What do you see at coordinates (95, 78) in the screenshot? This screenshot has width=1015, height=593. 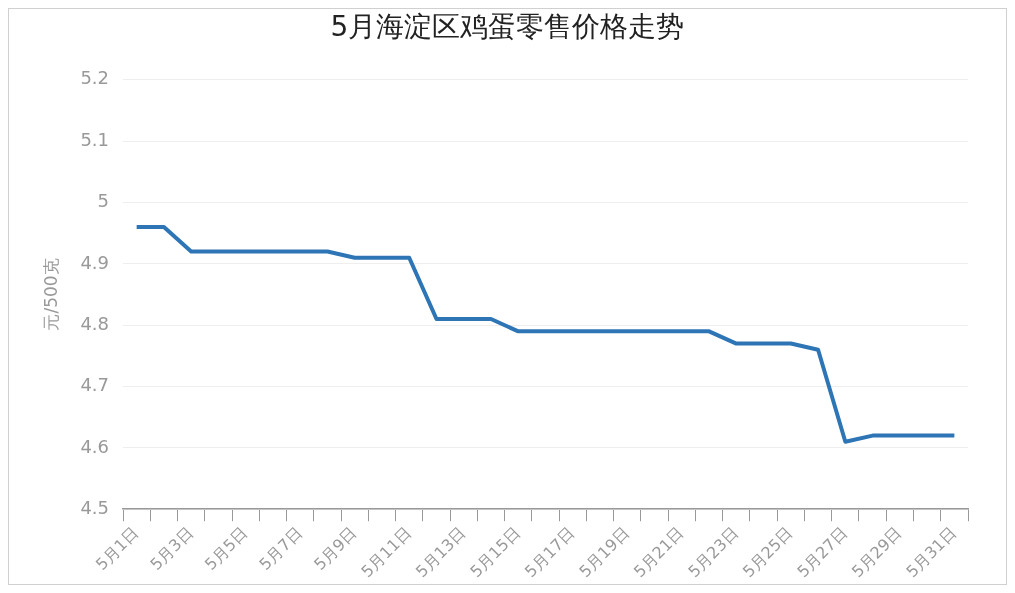 I see `y-tick-label: 5.2` at bounding box center [95, 78].